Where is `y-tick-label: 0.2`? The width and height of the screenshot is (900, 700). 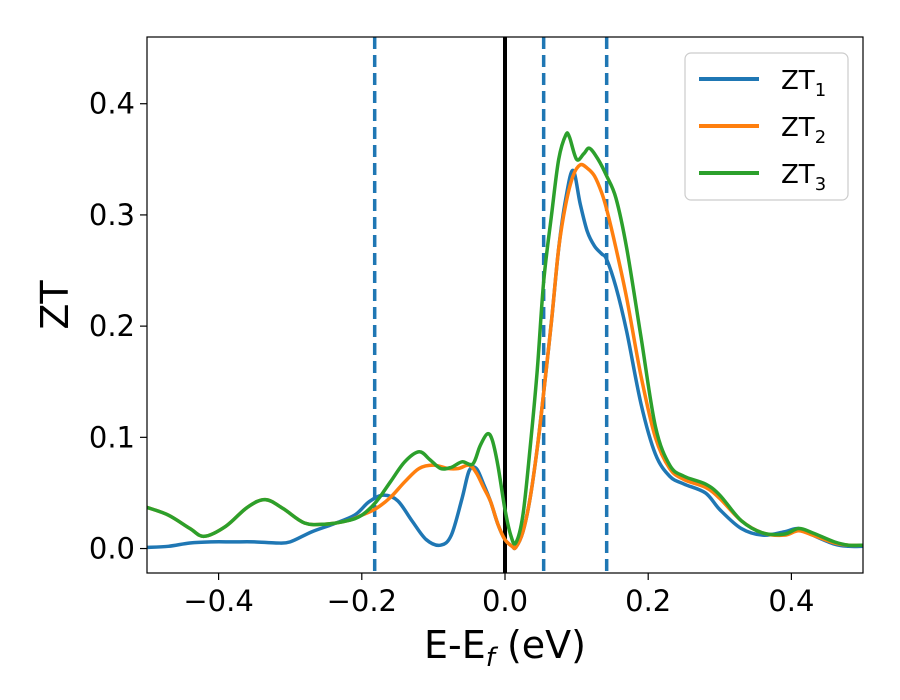
y-tick-label: 0.2 is located at coordinates (112, 326).